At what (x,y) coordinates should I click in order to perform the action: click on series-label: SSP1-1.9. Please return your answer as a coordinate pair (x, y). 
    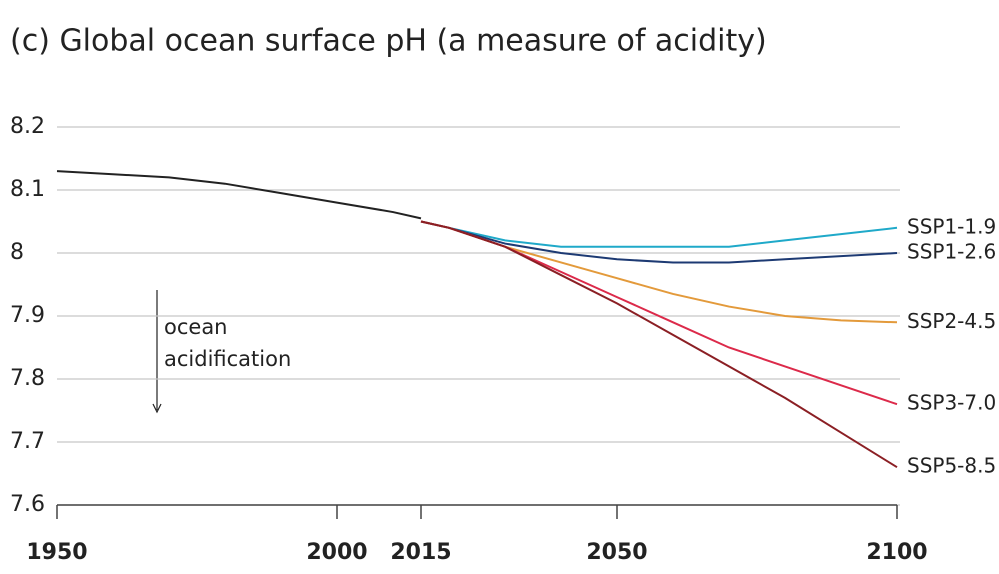
    Looking at the image, I should click on (951, 226).